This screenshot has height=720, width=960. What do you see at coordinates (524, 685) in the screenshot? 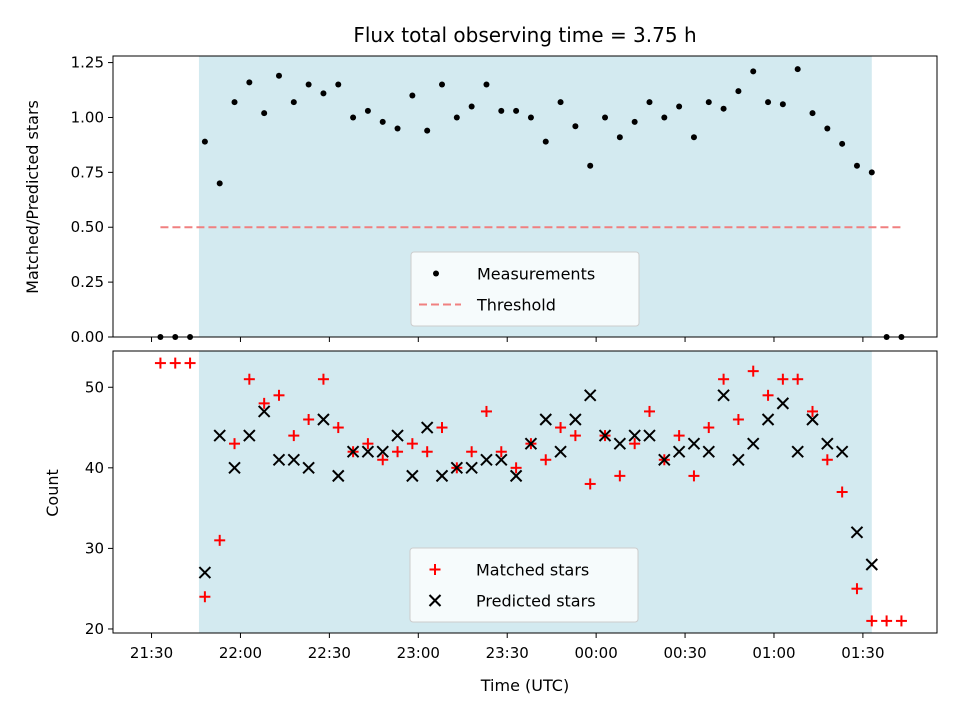
I see `x-axis-label: Time (UTC)` at bounding box center [524, 685].